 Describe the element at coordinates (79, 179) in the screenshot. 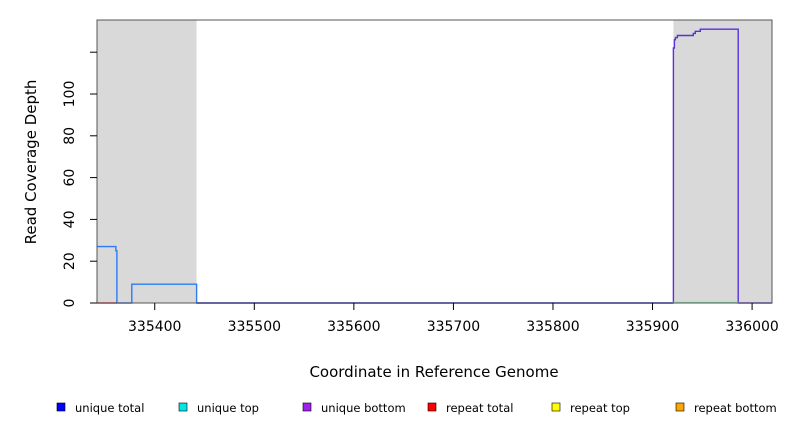

I see `y-axis: 0 20 40 60 80 100` at that location.